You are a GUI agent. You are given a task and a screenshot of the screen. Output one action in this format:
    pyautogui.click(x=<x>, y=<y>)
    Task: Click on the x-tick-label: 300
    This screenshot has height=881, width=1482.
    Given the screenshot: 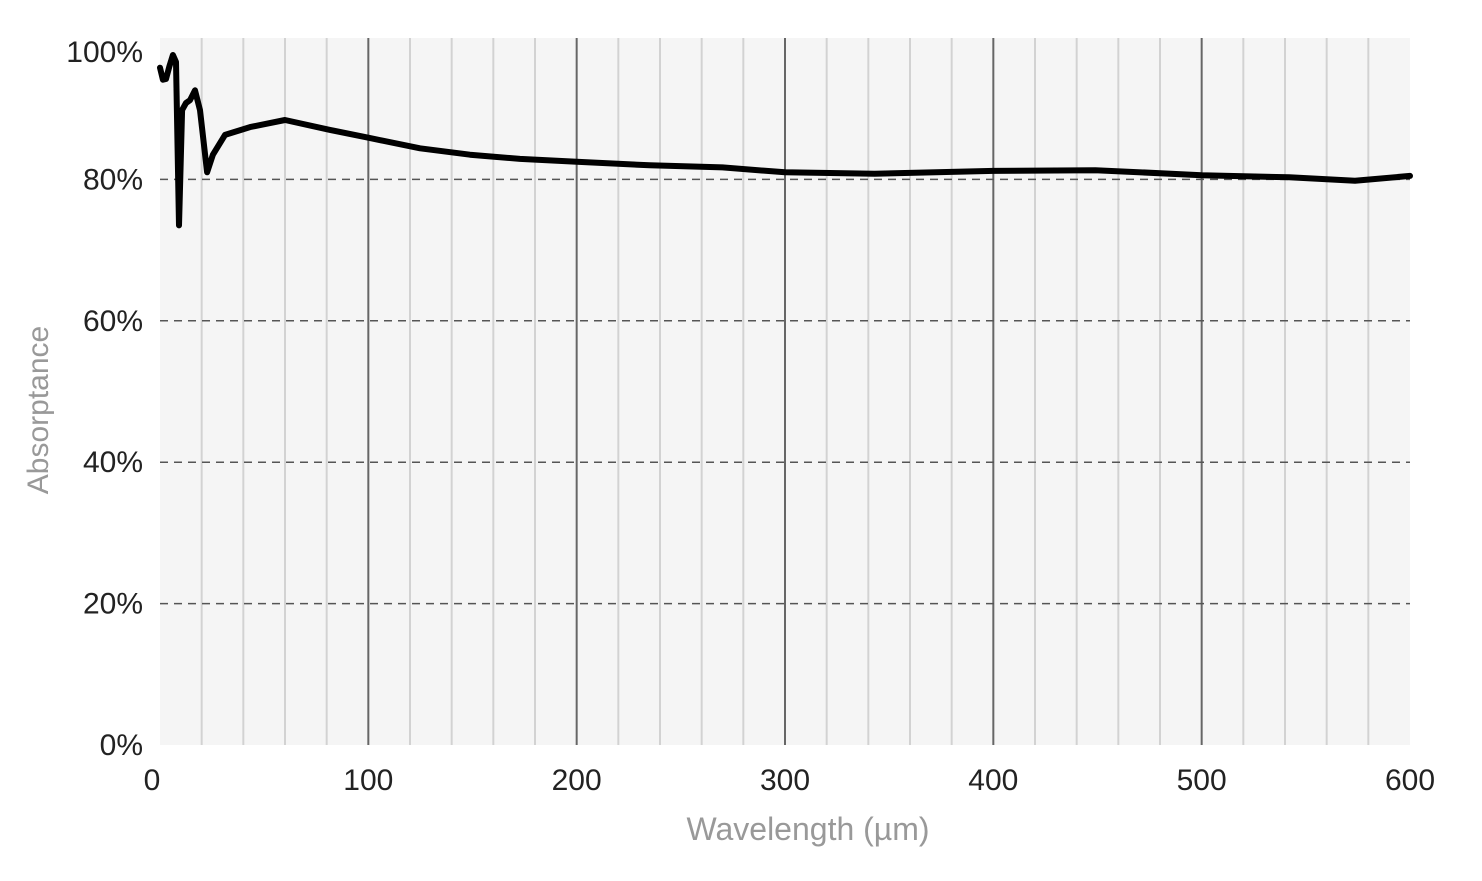 What is the action you would take?
    pyautogui.click(x=785, y=780)
    